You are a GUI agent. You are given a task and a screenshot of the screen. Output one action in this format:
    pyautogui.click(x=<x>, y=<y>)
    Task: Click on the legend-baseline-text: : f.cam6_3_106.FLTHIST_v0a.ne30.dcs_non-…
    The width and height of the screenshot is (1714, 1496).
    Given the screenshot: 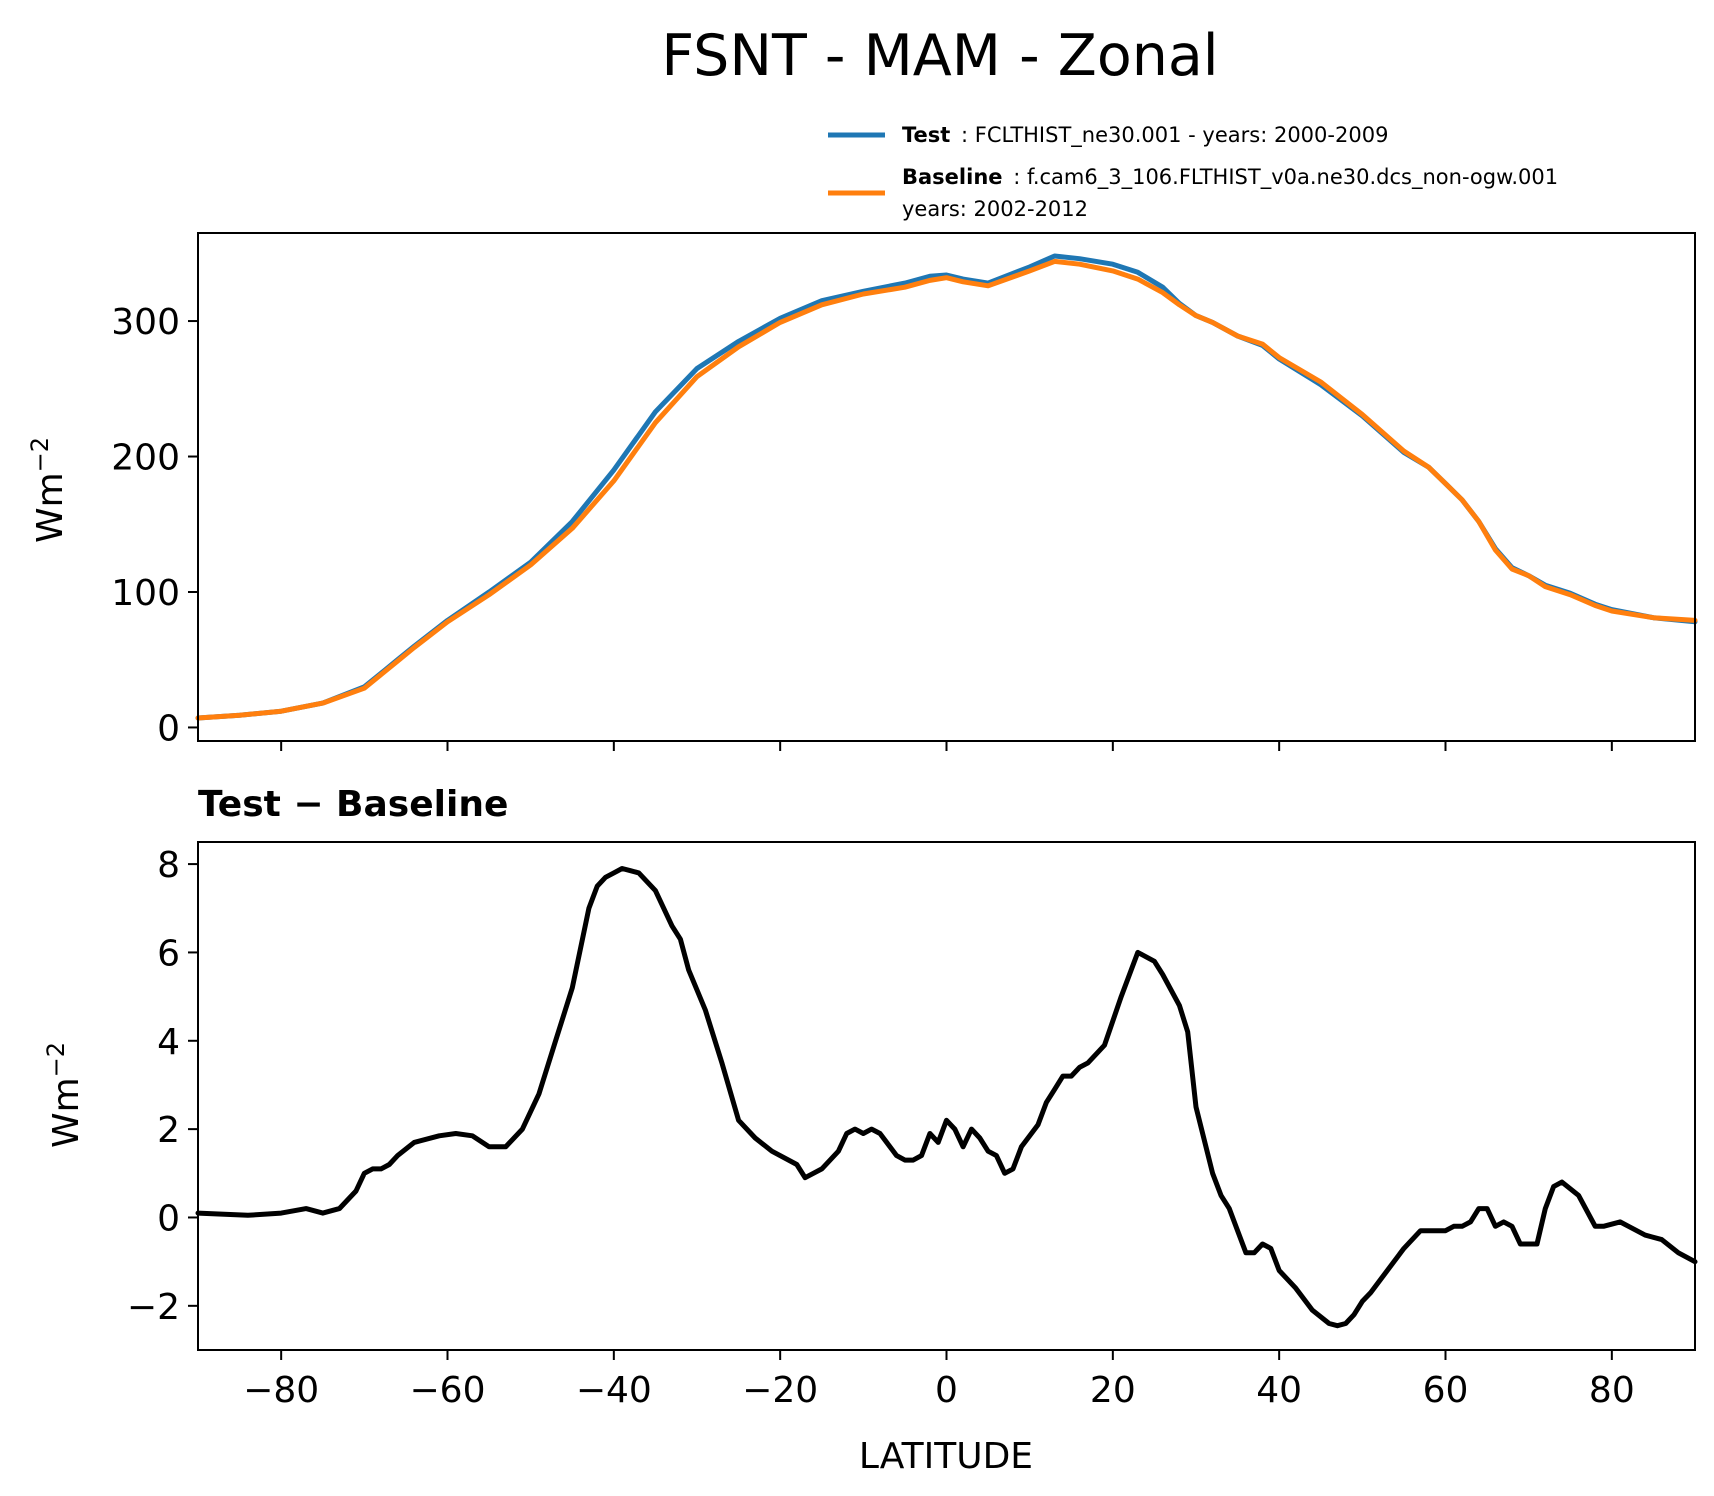 What is the action you would take?
    pyautogui.click(x=1285, y=177)
    